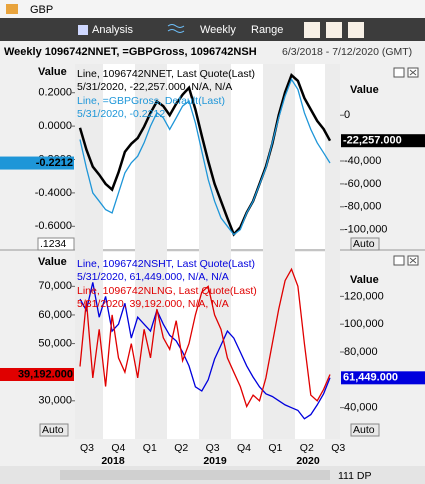  Describe the element at coordinates (166, 74) in the screenshot. I see `legend-name: Line, 1096742NNET, Last Quote(Last)` at that location.